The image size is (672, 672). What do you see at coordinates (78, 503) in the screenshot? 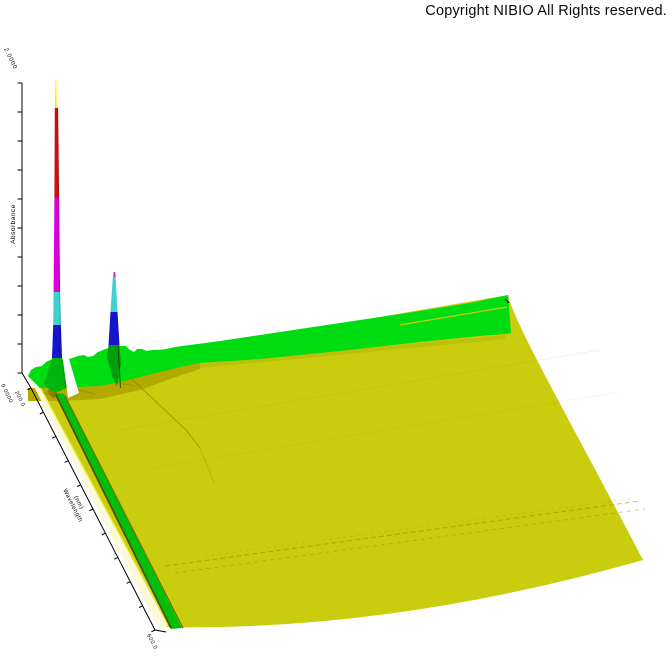
I see `wavelength-axis-unit: (nm)` at bounding box center [78, 503].